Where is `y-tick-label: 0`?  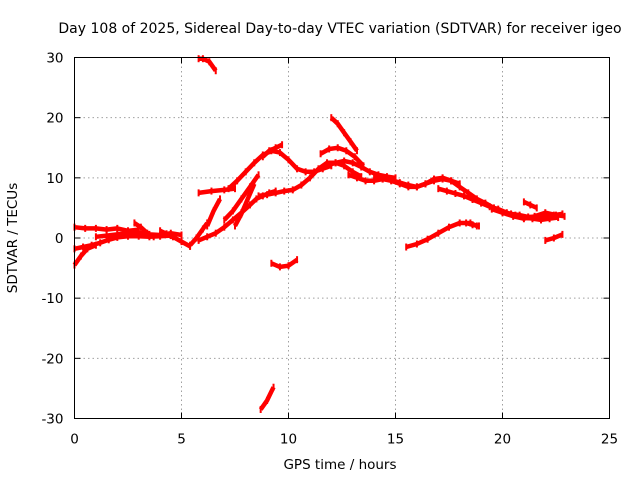 y-tick-label: 0 is located at coordinates (59, 239).